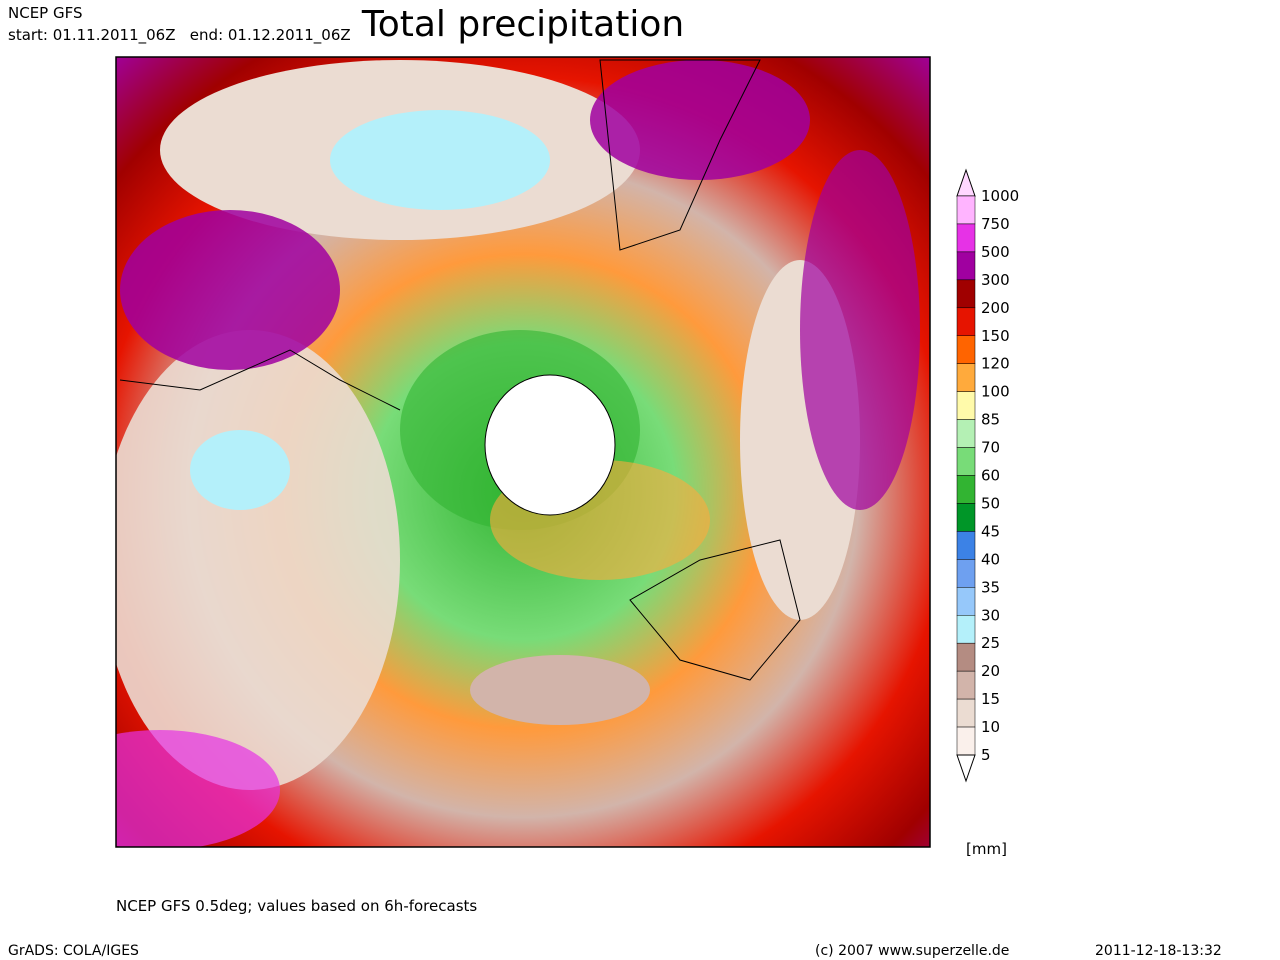 This screenshot has width=1280, height=960. I want to click on over-triangle, so click(966, 182).